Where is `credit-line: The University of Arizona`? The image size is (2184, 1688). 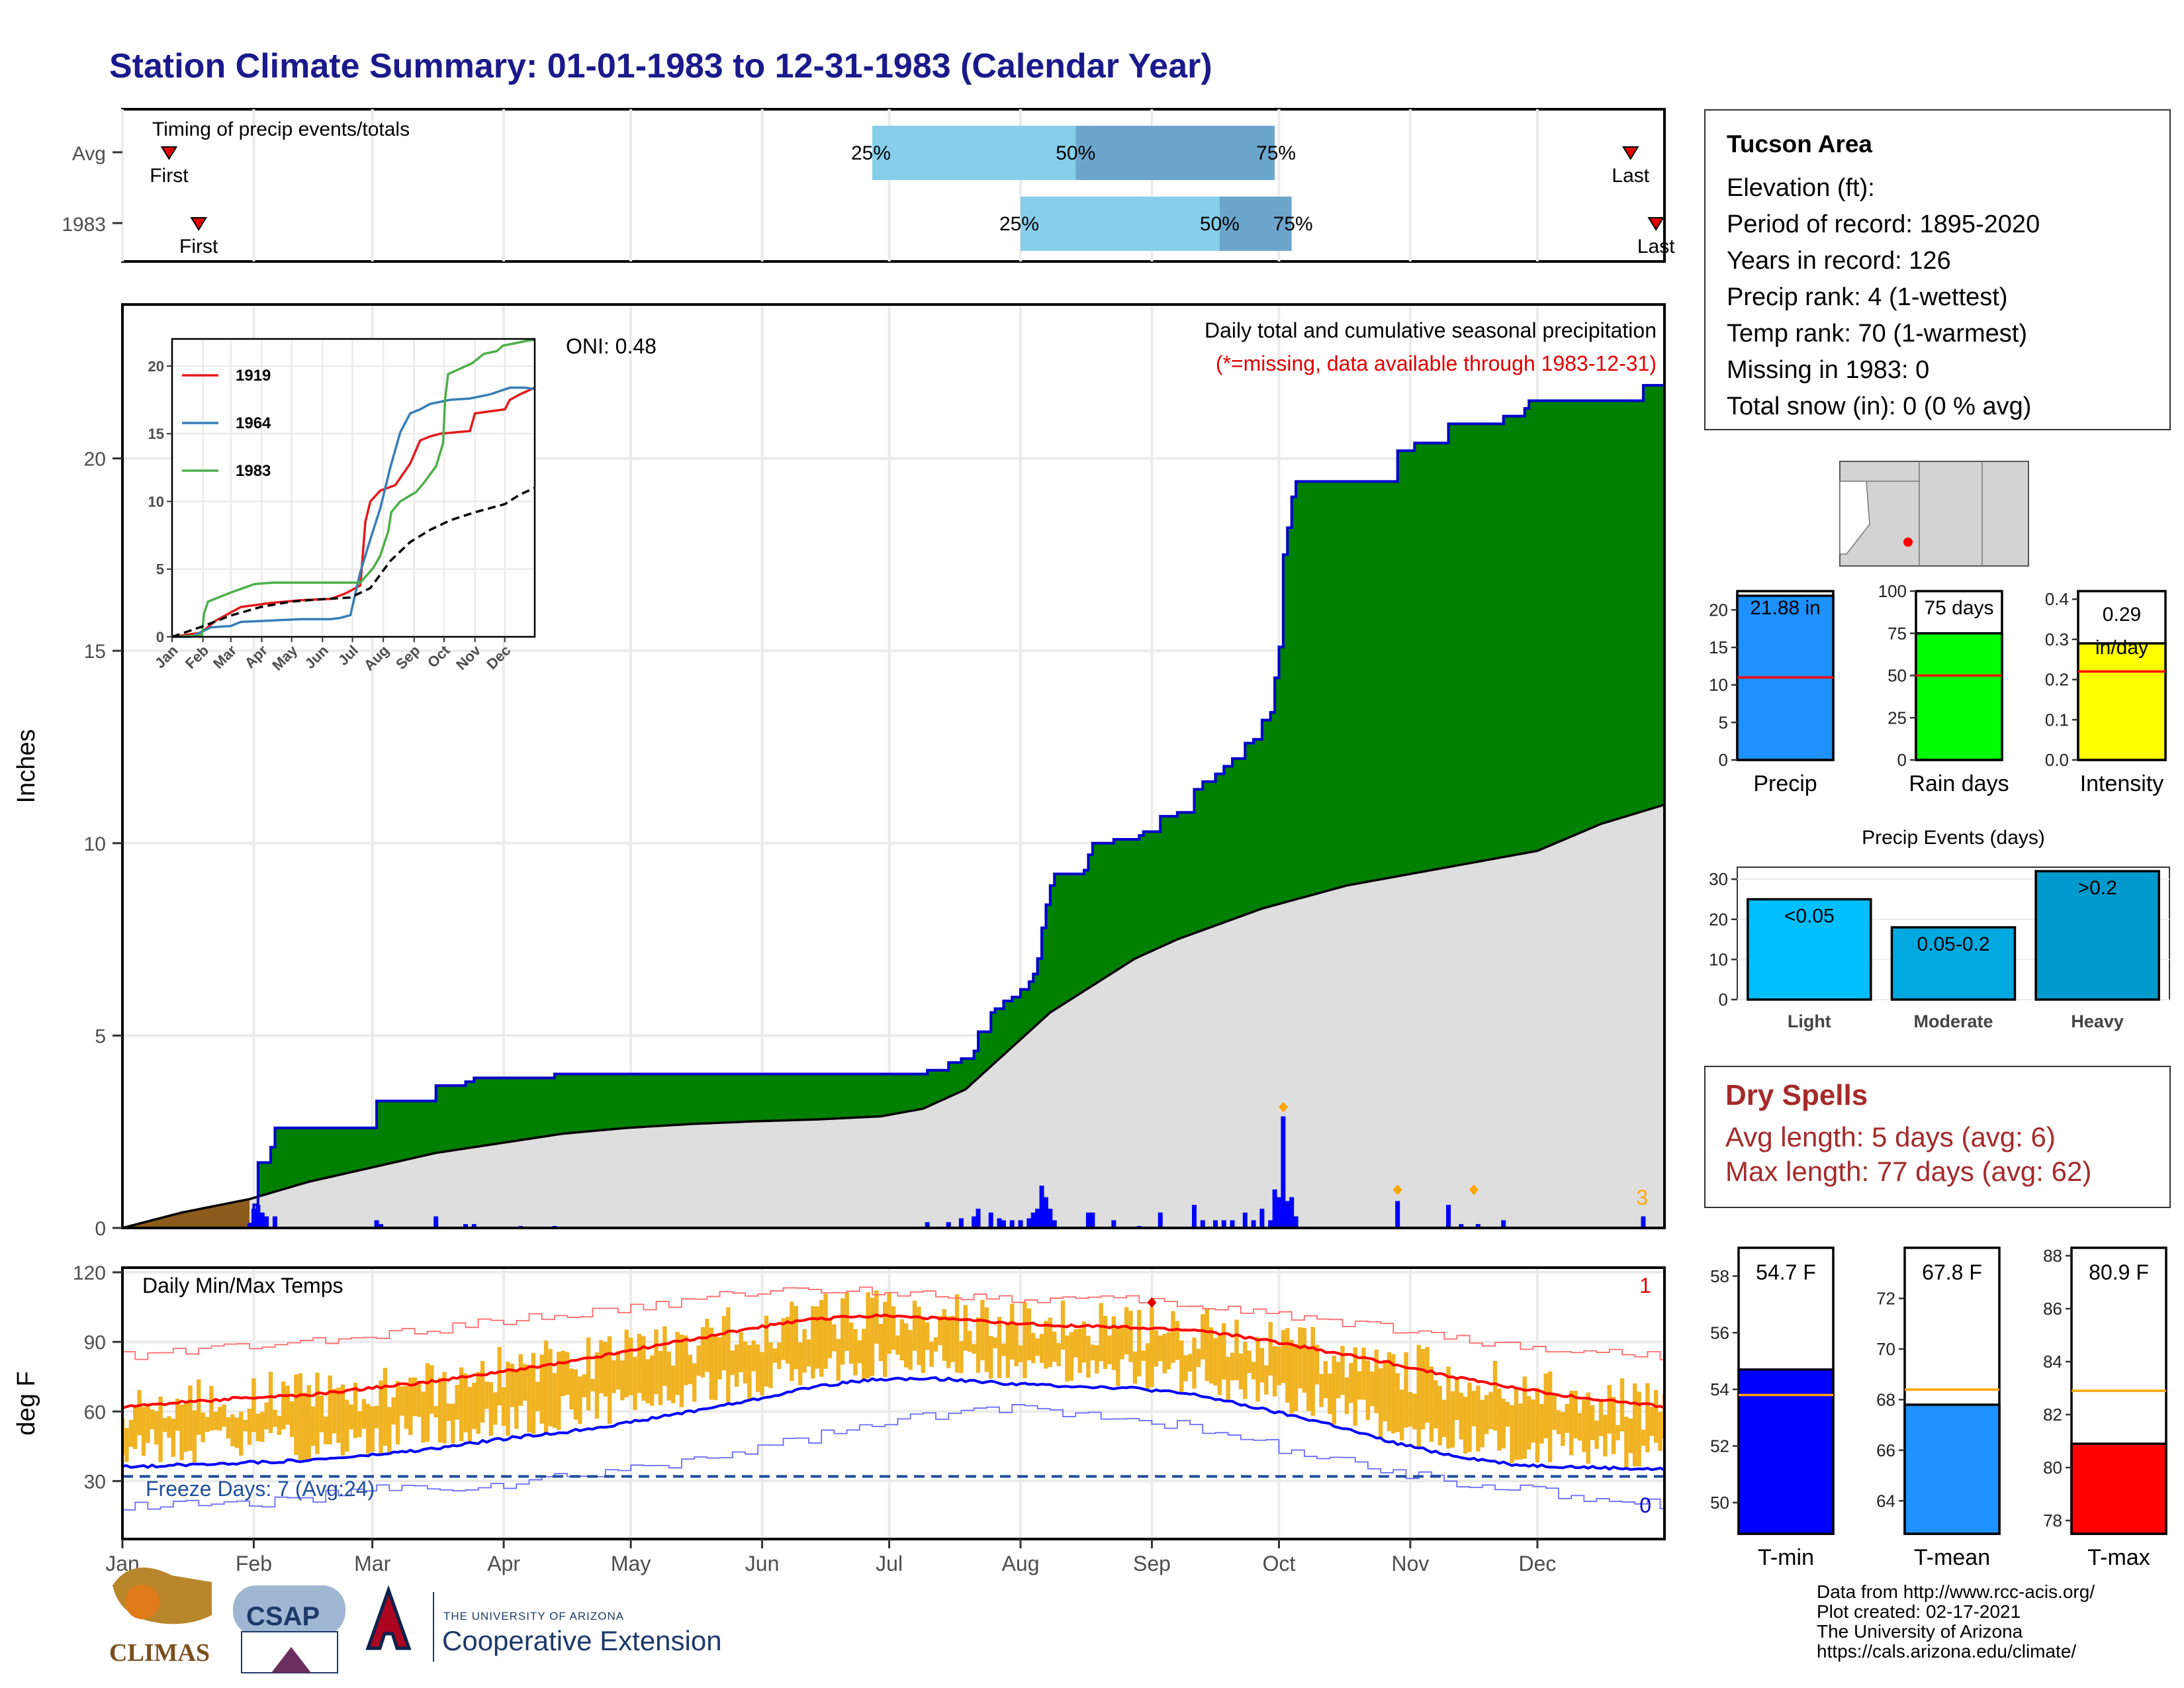 credit-line: The University of Arizona is located at coordinates (1920, 1631).